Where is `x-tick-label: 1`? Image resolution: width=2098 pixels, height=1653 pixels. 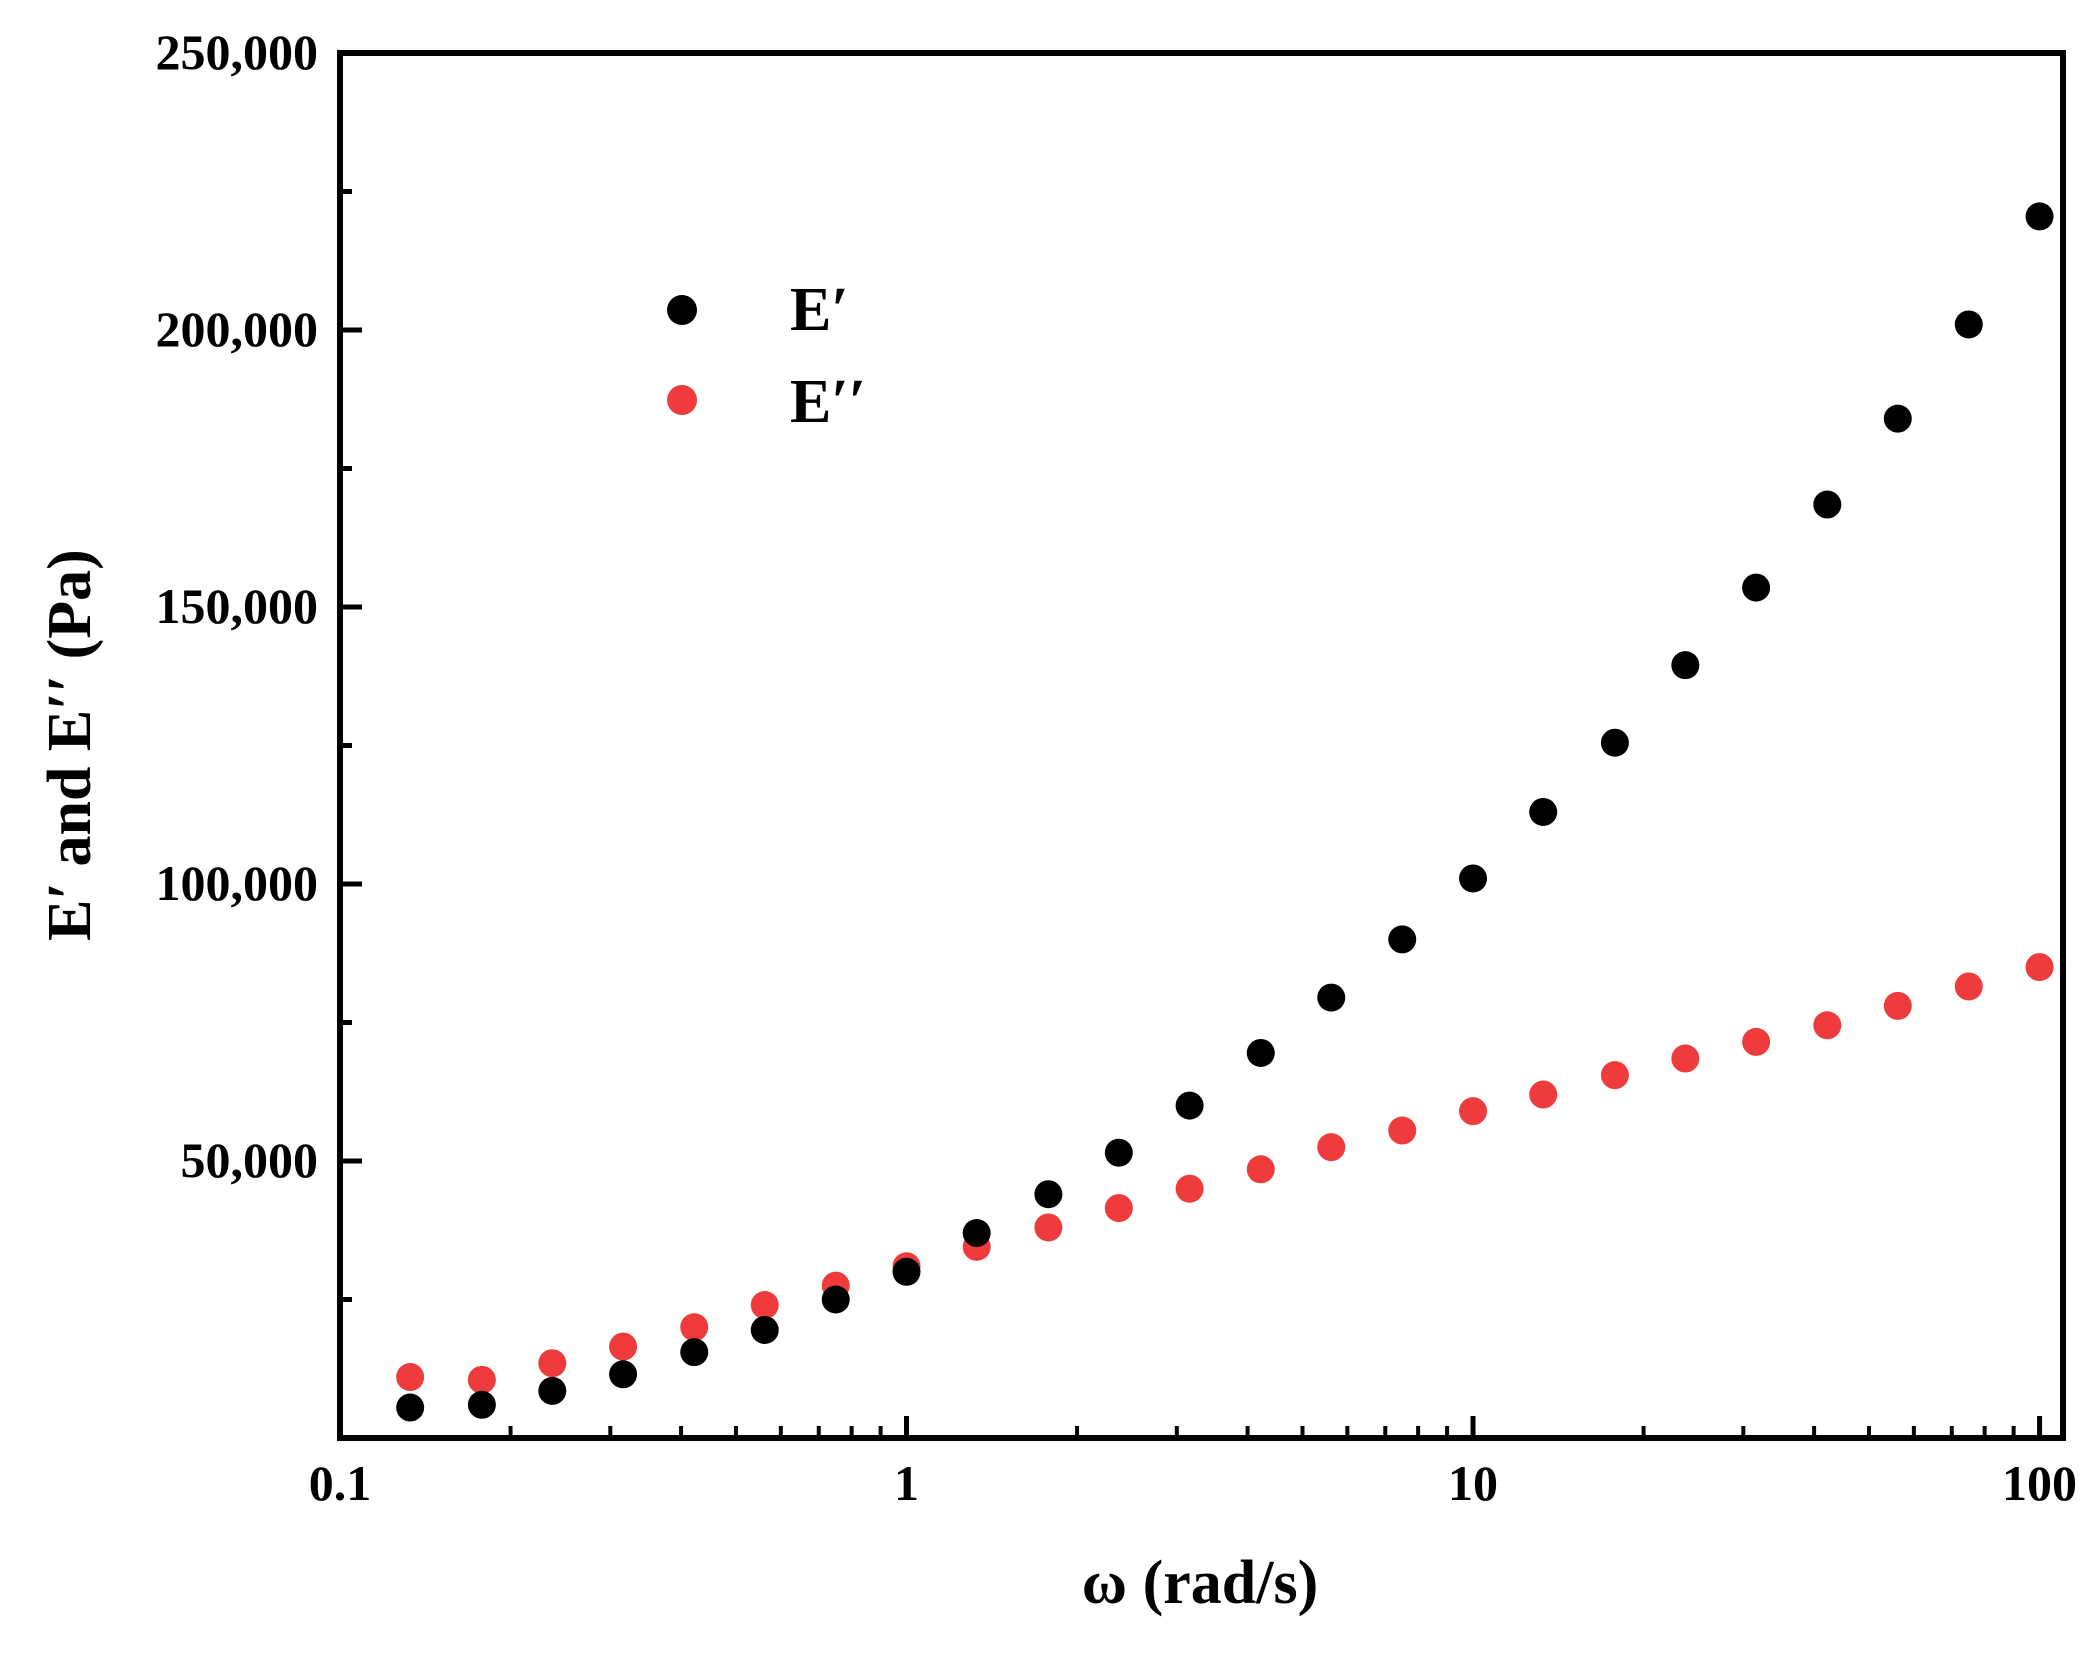 x-tick-label: 1 is located at coordinates (906, 1483).